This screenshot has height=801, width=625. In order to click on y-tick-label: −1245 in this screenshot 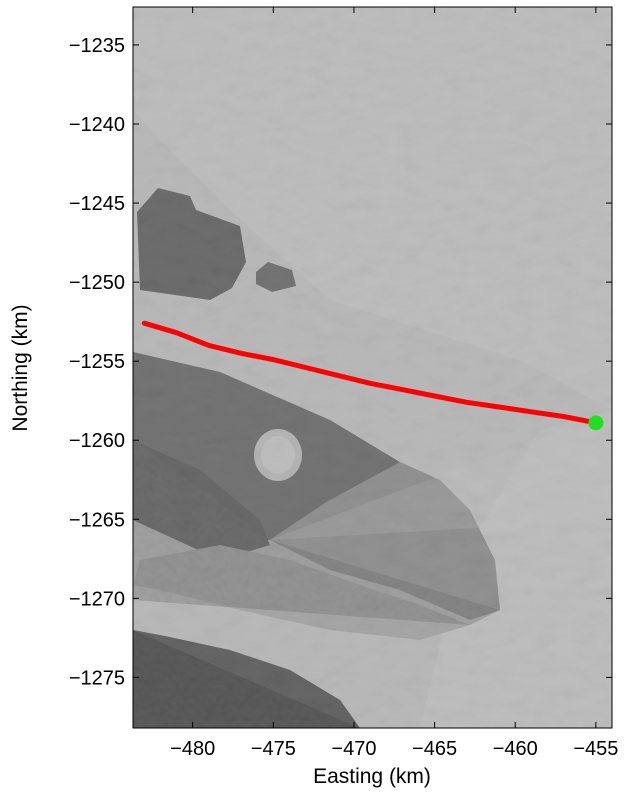, I will do `click(97, 204)`.